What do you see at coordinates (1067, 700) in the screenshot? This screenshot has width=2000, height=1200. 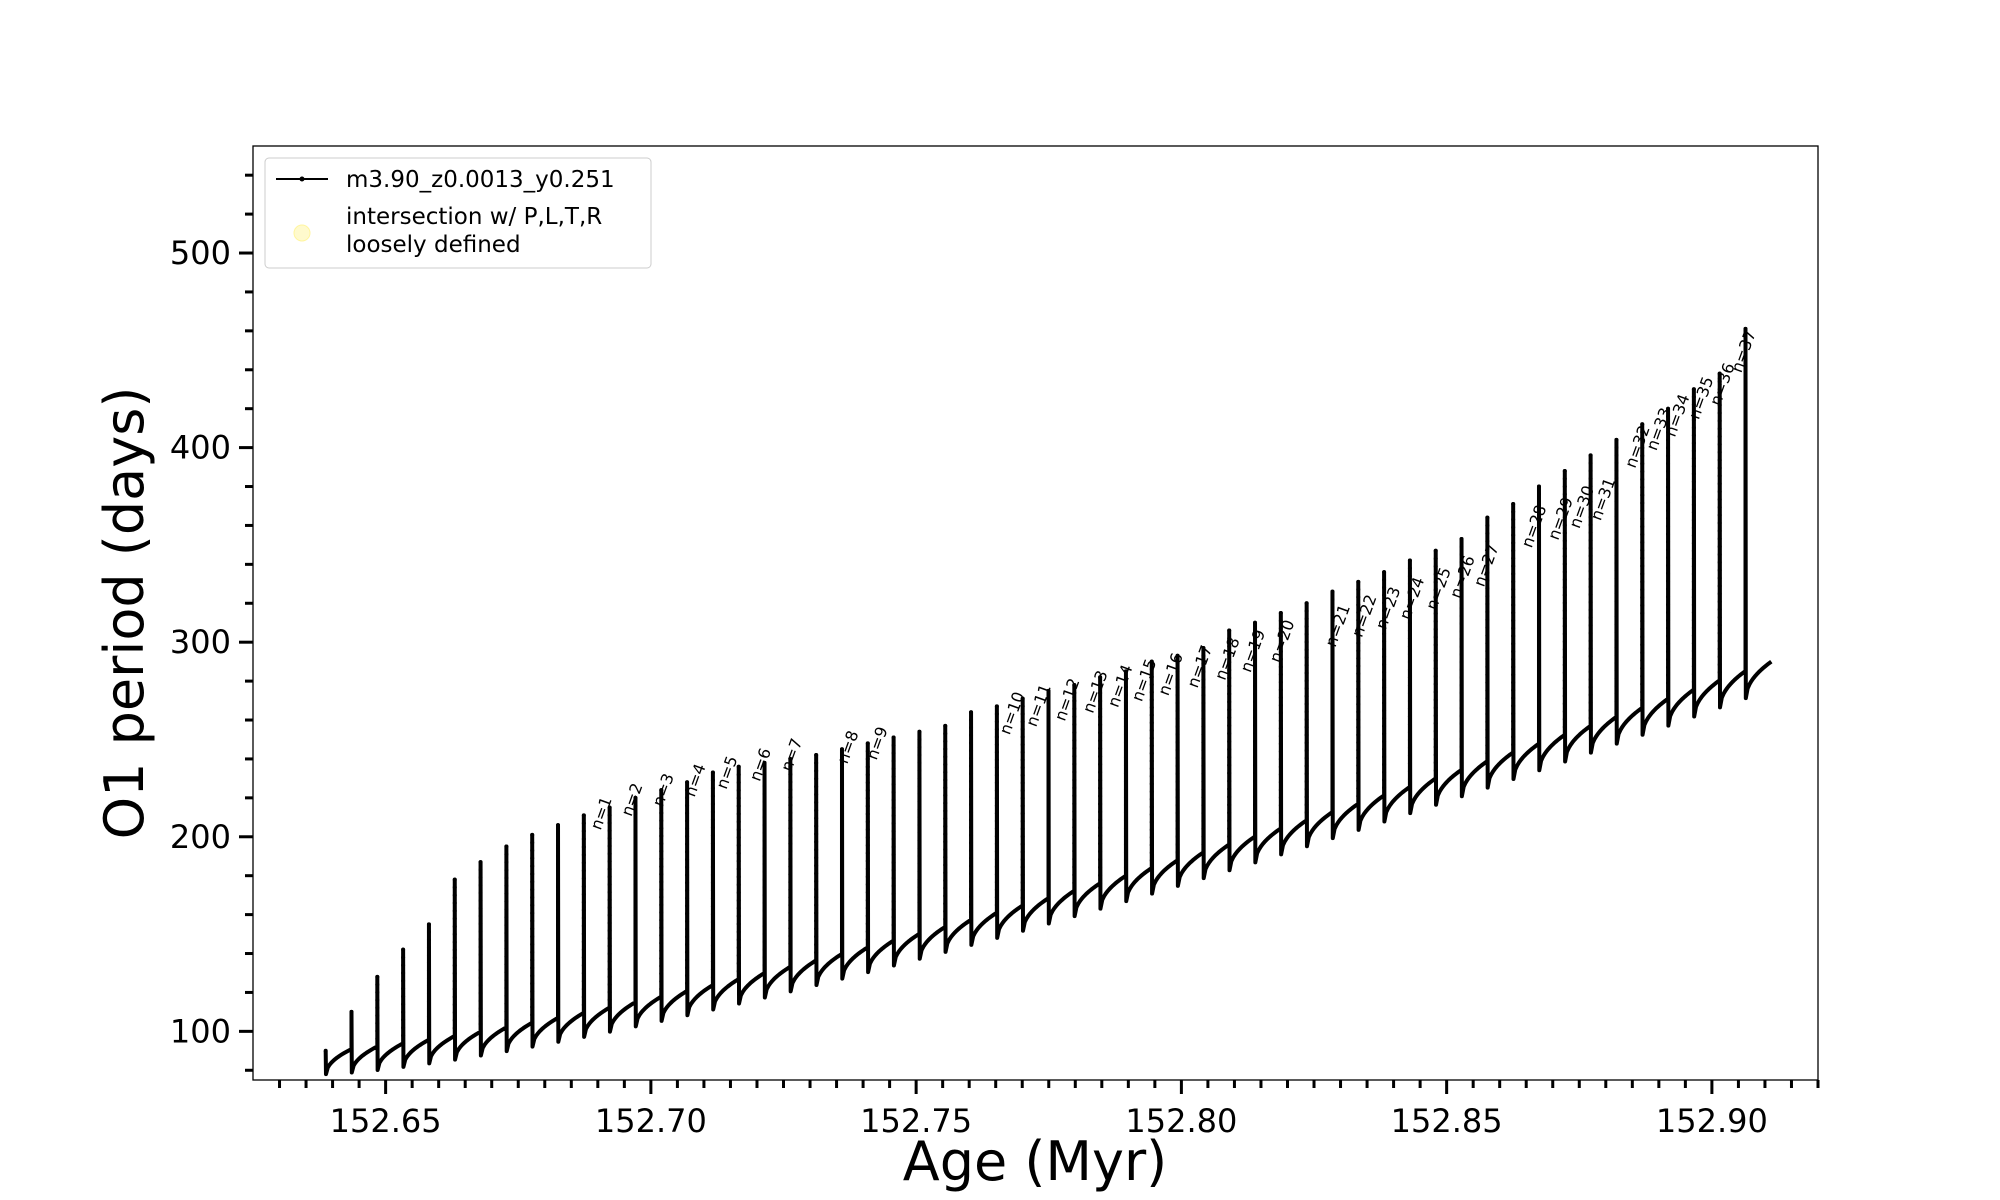 I see `annotation-label: n=12` at bounding box center [1067, 700].